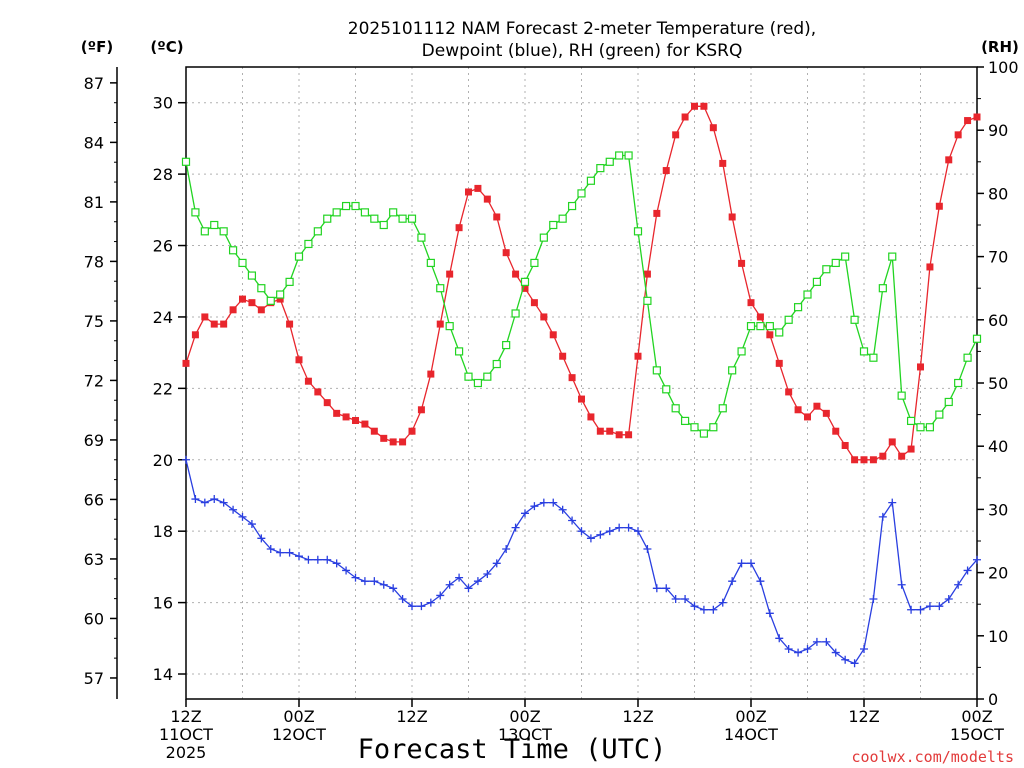 The width and height of the screenshot is (1024, 768). I want to click on fahrenheit-tick-label: 66, so click(94, 499).